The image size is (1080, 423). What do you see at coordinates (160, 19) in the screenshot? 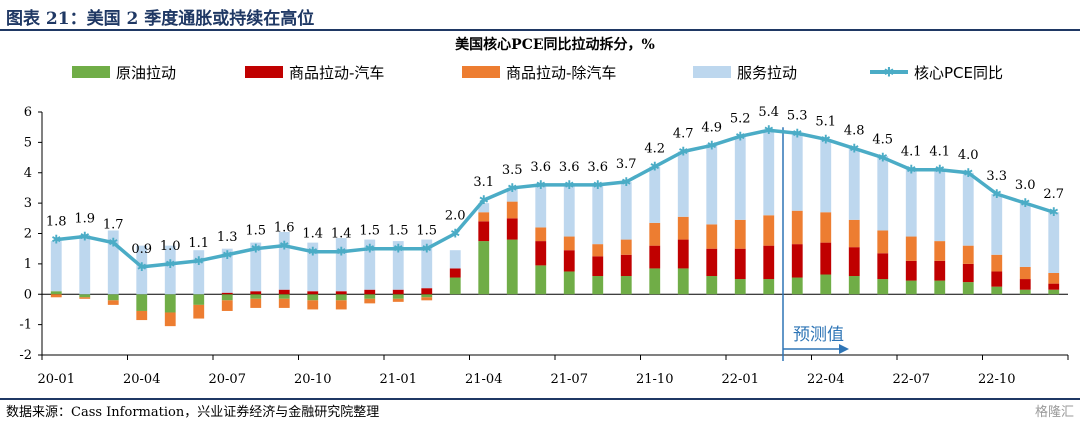
I see `figure-title: 图表 21：美国 2 季度通胀或持续在高位` at bounding box center [160, 19].